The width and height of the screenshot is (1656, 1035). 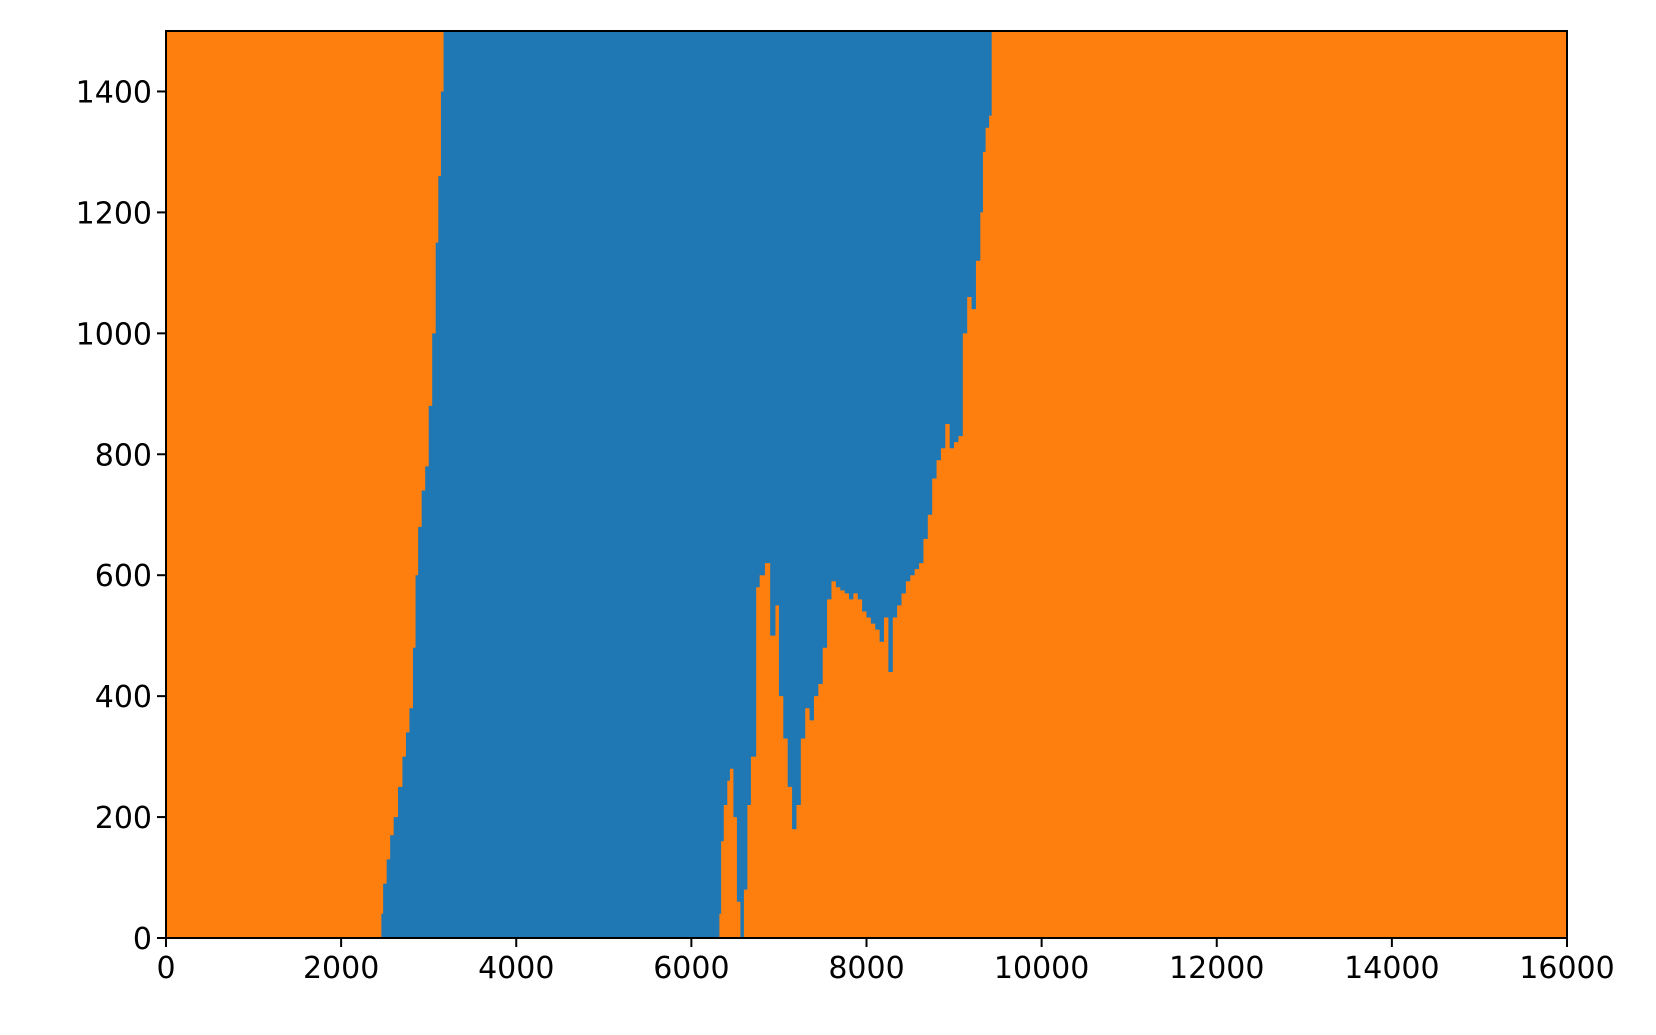 What do you see at coordinates (866, 968) in the screenshot?
I see `x-tick-label: 8000` at bounding box center [866, 968].